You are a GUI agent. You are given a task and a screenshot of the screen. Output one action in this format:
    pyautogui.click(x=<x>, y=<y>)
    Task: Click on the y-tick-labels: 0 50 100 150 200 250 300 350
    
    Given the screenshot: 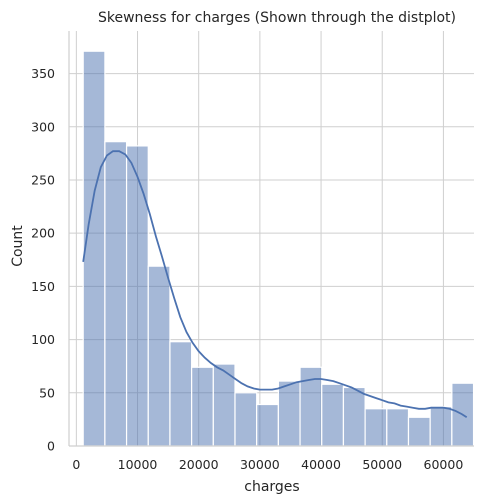 What is the action you would take?
    pyautogui.click(x=43, y=259)
    